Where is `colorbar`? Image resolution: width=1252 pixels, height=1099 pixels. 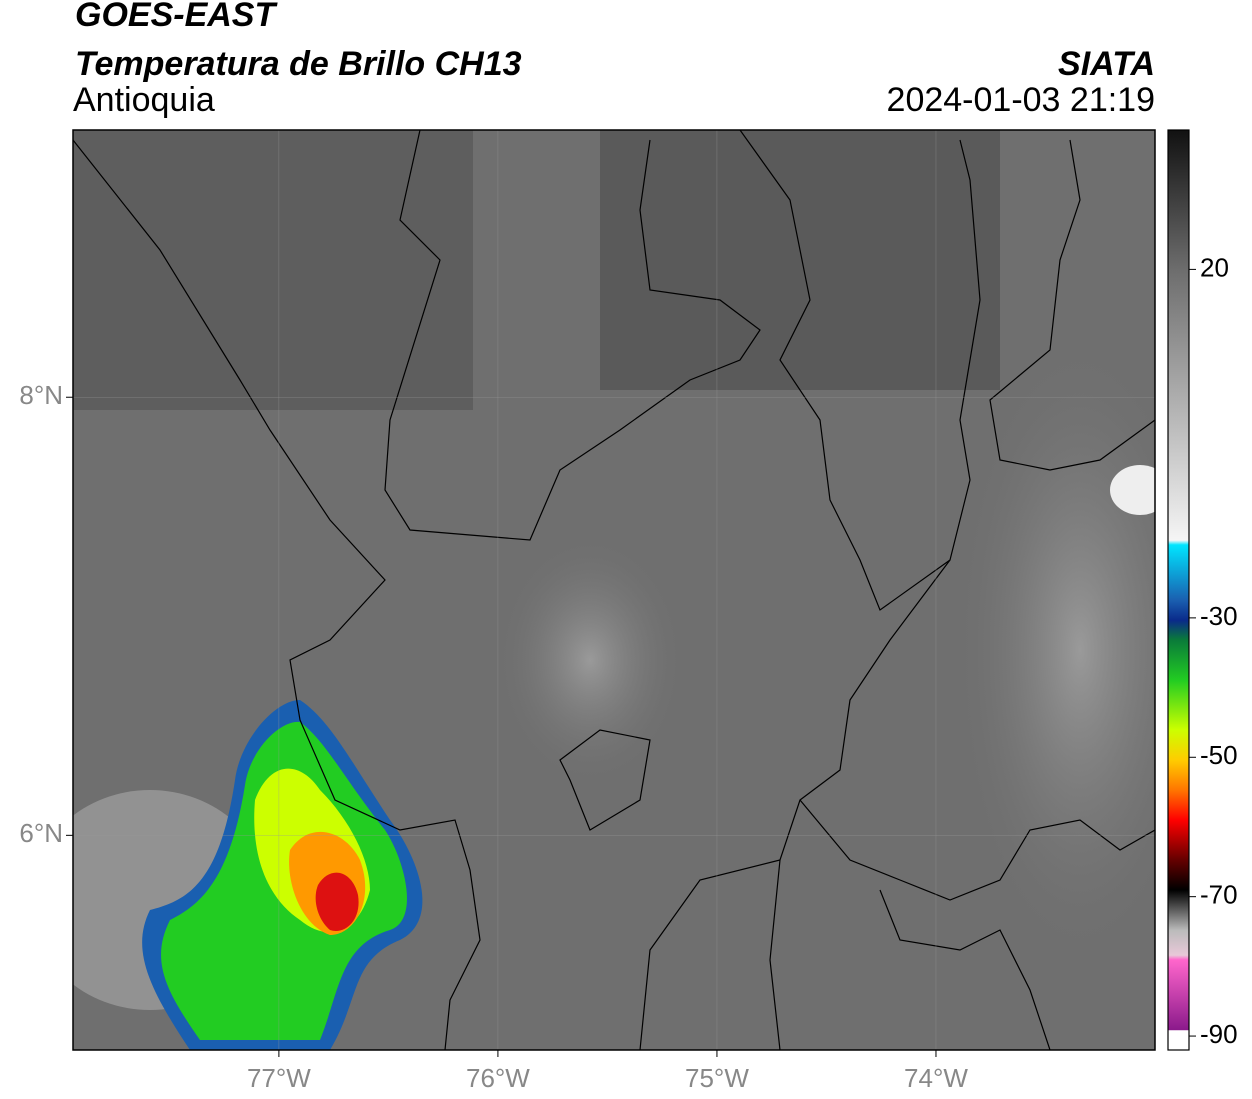 colorbar is located at coordinates (1178, 590).